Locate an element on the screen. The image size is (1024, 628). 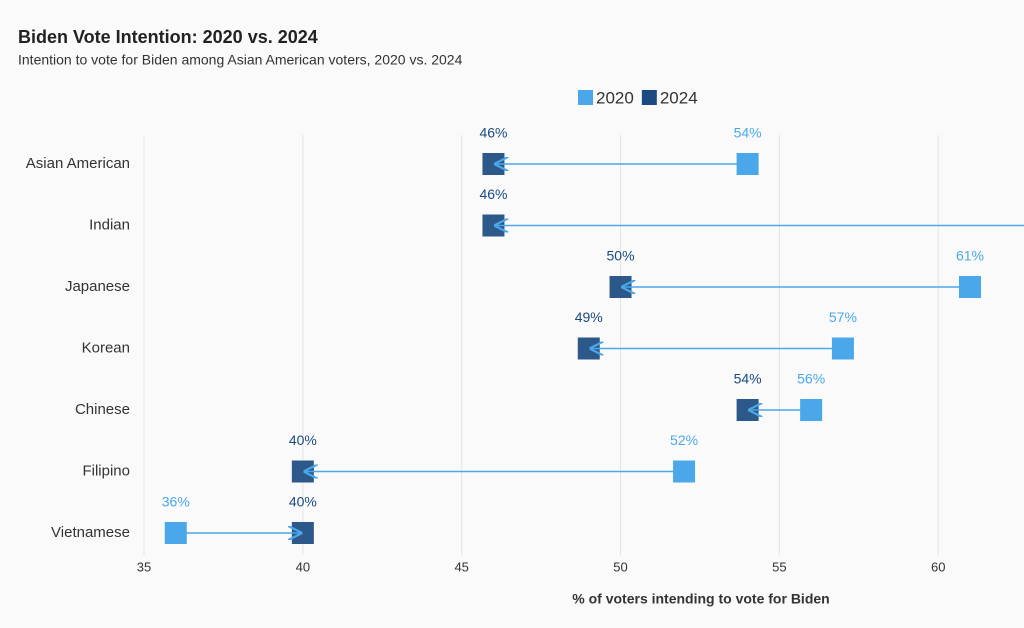
value-label: 50% is located at coordinates (621, 256).